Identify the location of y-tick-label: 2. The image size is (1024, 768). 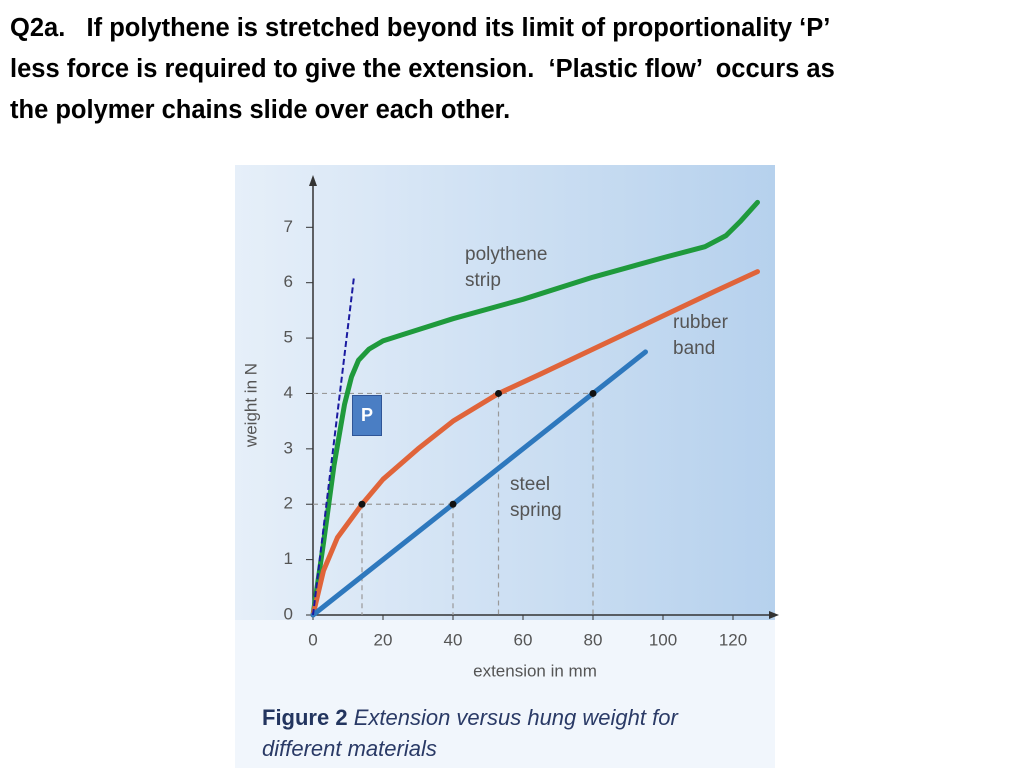
(288, 503).